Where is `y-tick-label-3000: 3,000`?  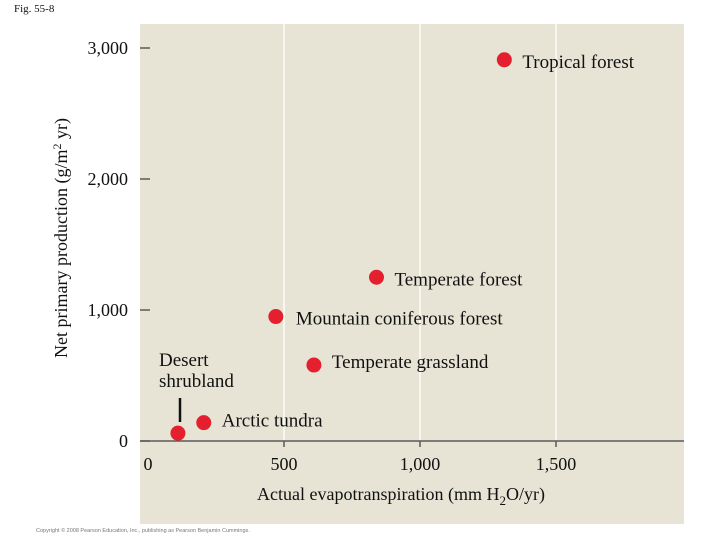
y-tick-label-3000: 3,000 is located at coordinates (108, 48).